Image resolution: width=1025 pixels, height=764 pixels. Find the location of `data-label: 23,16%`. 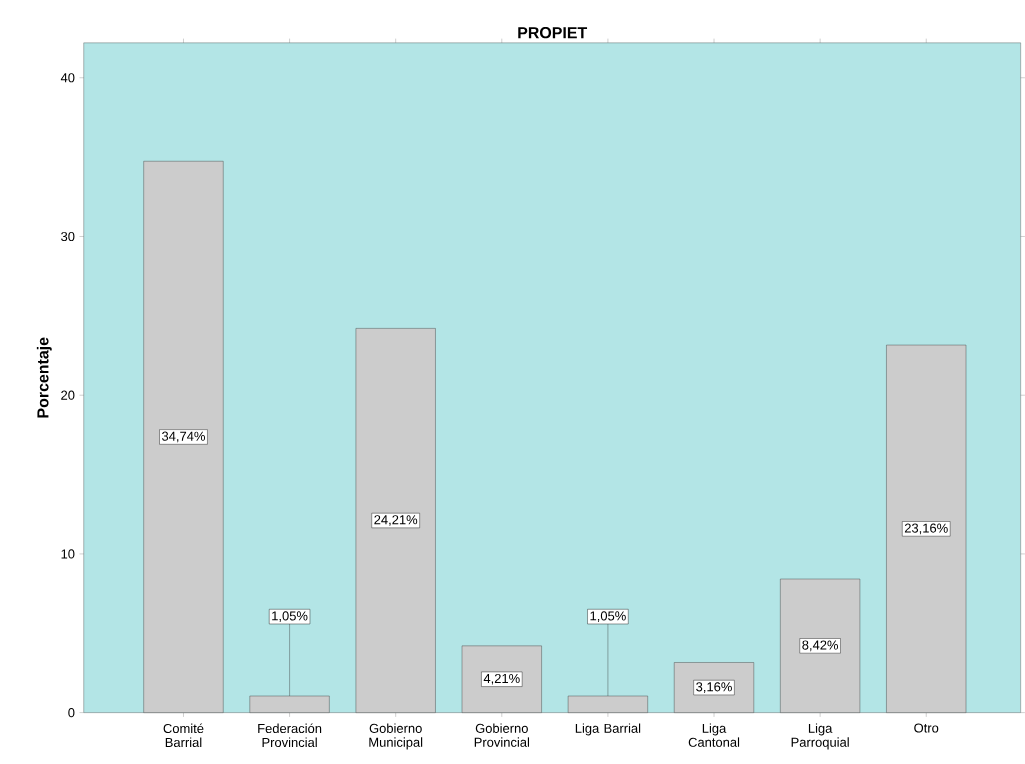

data-label: 23,16% is located at coordinates (926, 528).